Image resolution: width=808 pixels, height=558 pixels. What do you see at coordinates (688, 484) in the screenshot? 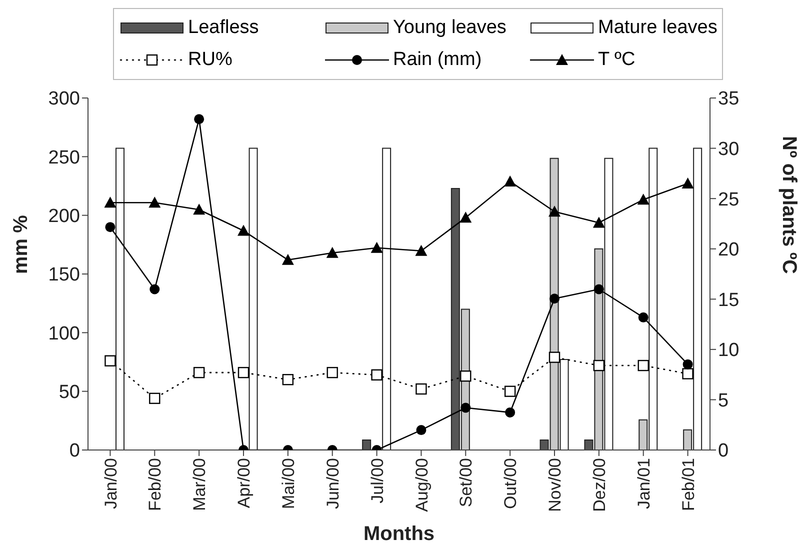
I see `x-tick-label: Feb/01` at bounding box center [688, 484].